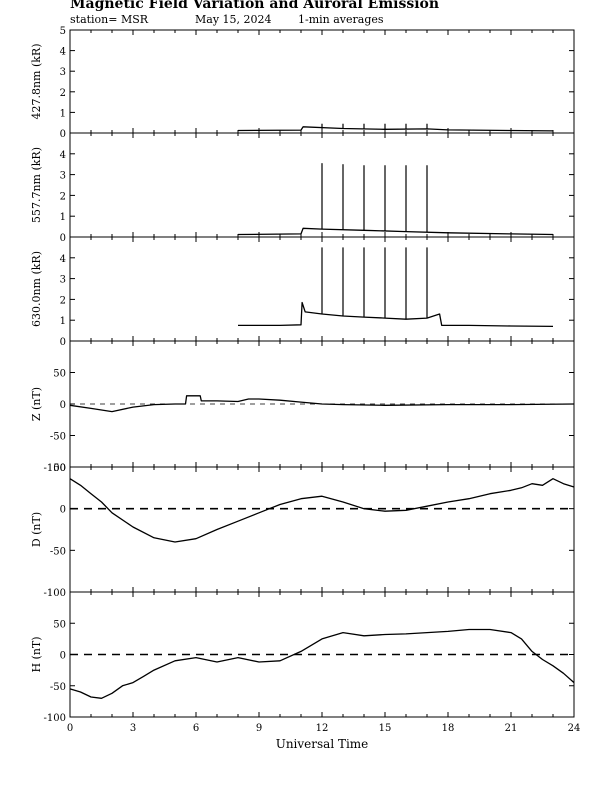 The height and width of the screenshot is (792, 612). What do you see at coordinates (385, 728) in the screenshot?
I see `x-tick-label: 15` at bounding box center [385, 728].